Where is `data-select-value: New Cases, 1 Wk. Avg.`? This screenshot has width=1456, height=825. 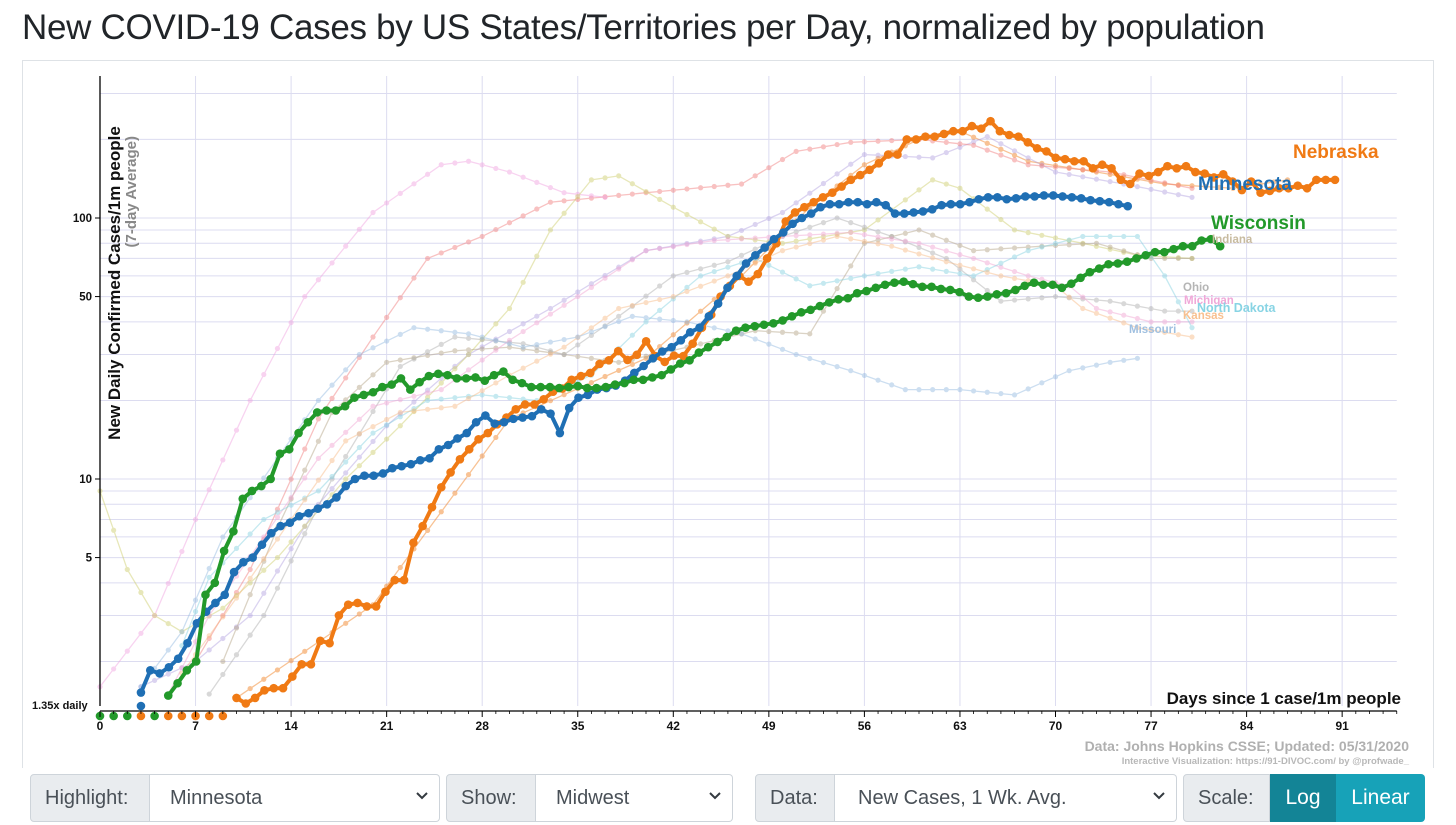 data-select-value: New Cases, 1 Wk. Avg. is located at coordinates (962, 797).